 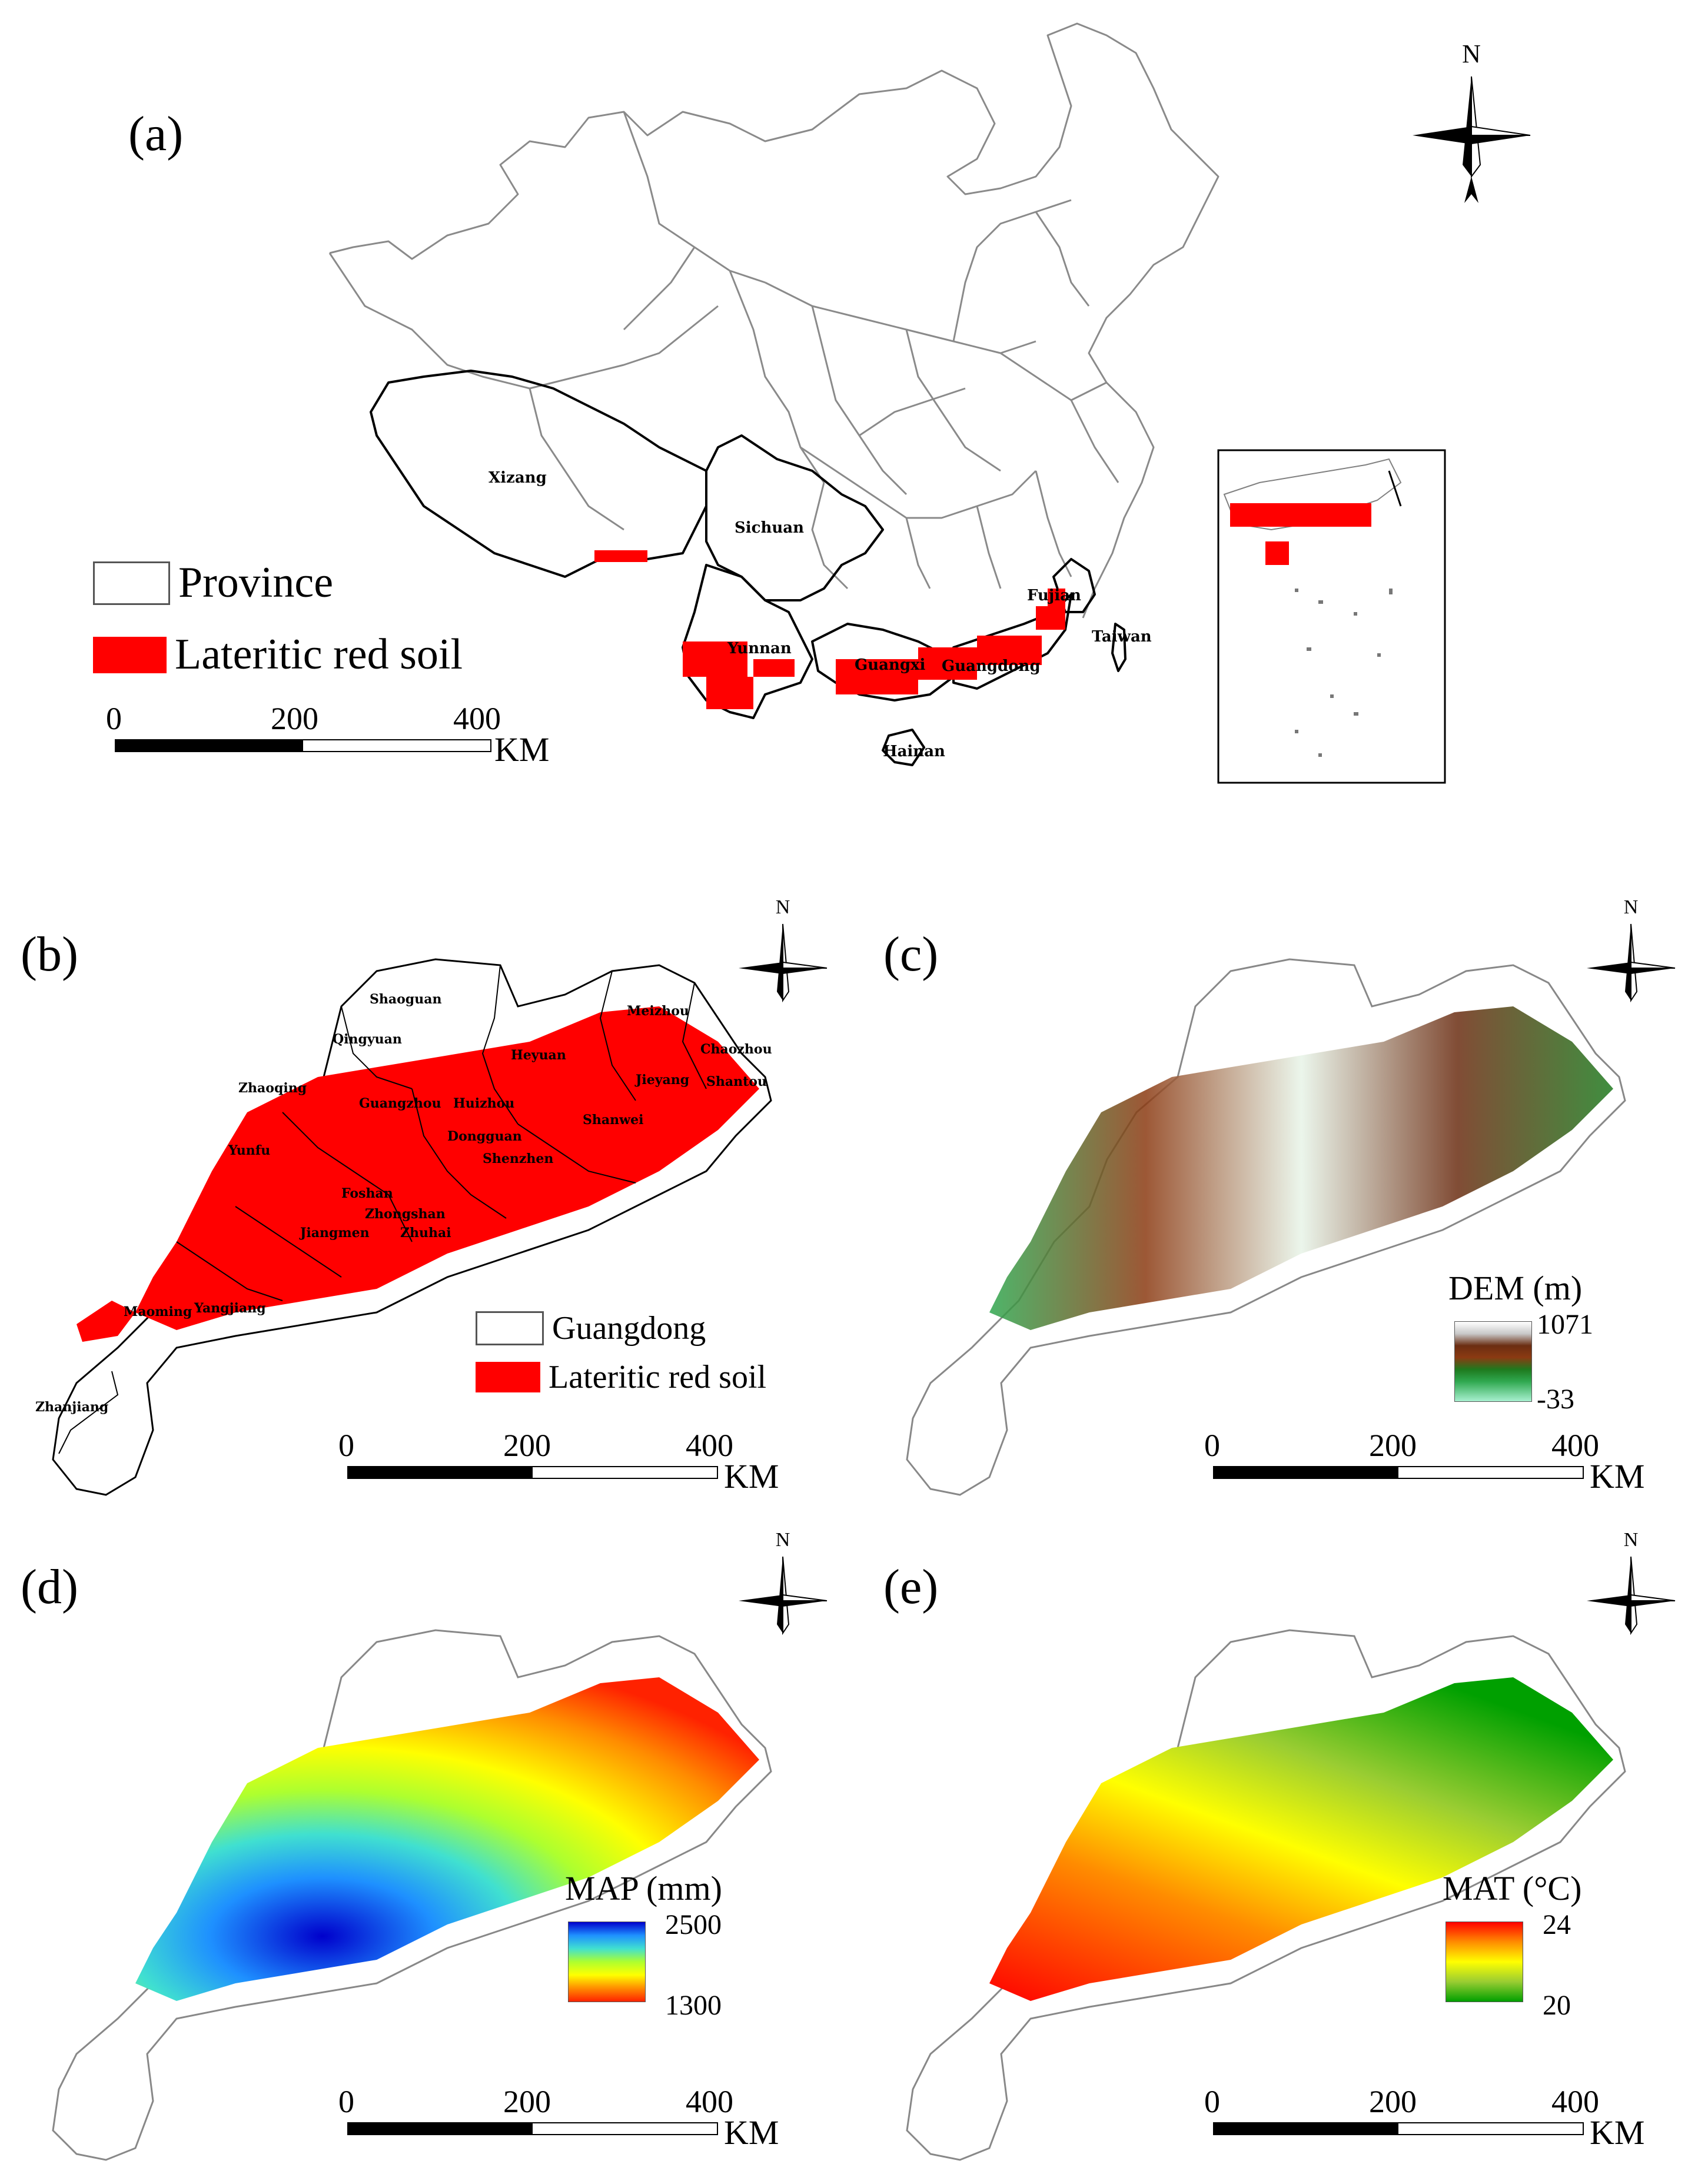 I want to click on map-legend: MAP (mm) 2500 1300, so click(x=677, y=1951).